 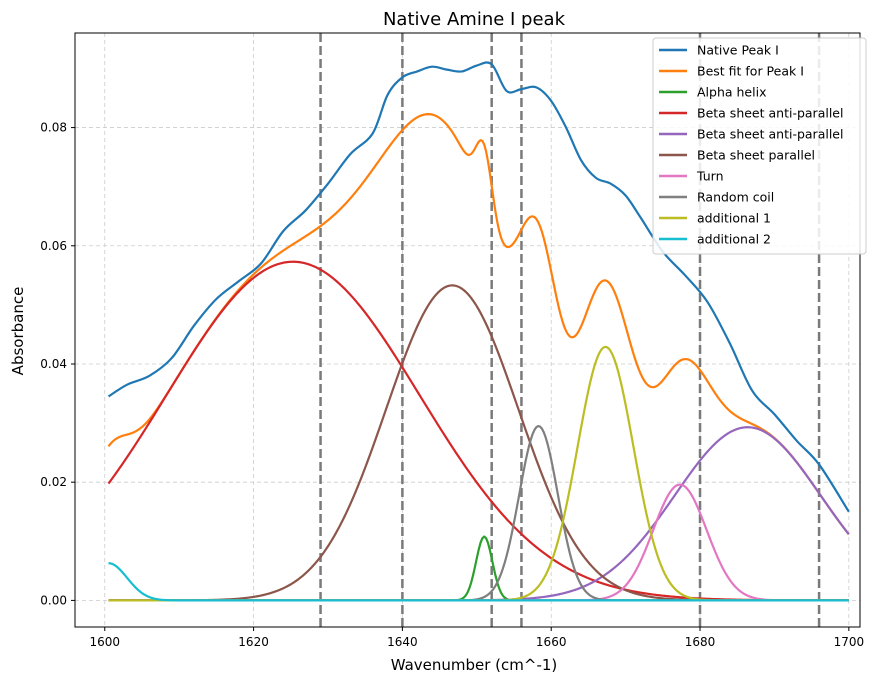 I want to click on y-tick-label: 0.06, so click(x=53, y=246).